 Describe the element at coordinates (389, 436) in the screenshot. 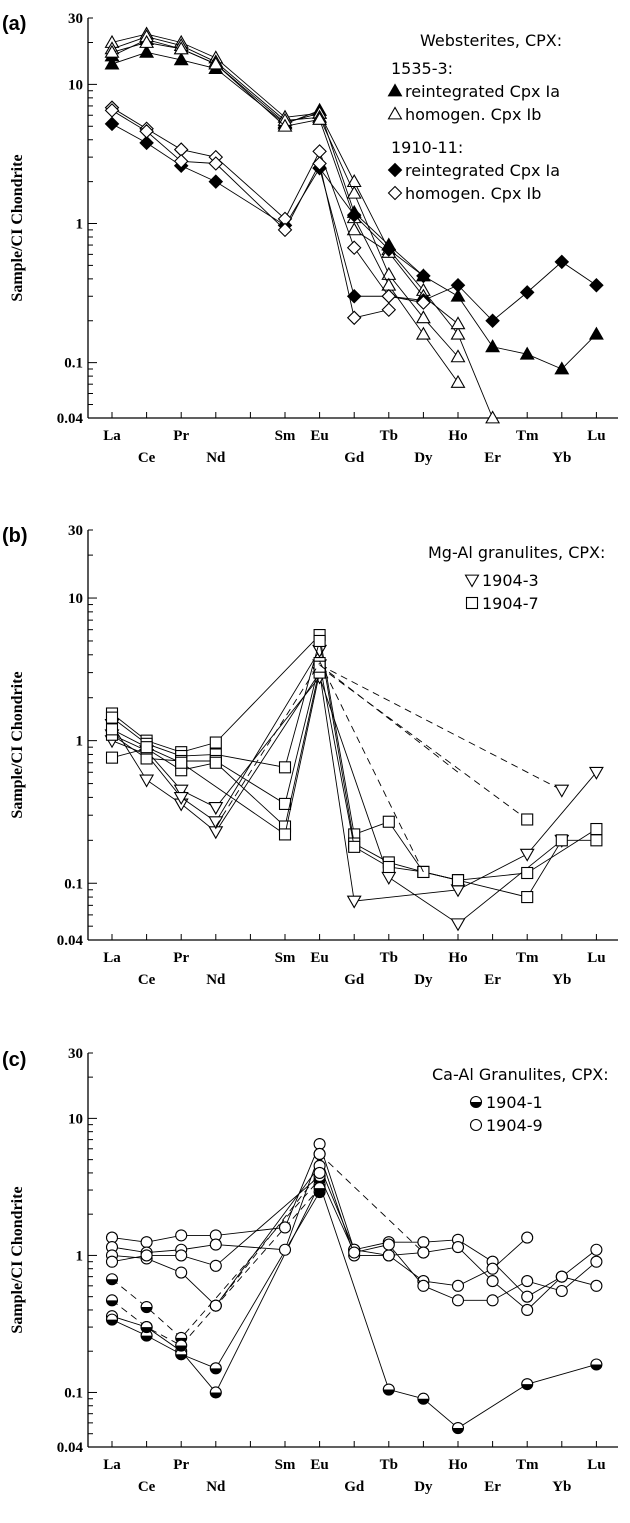

I see `x-tick-label: Tb` at that location.